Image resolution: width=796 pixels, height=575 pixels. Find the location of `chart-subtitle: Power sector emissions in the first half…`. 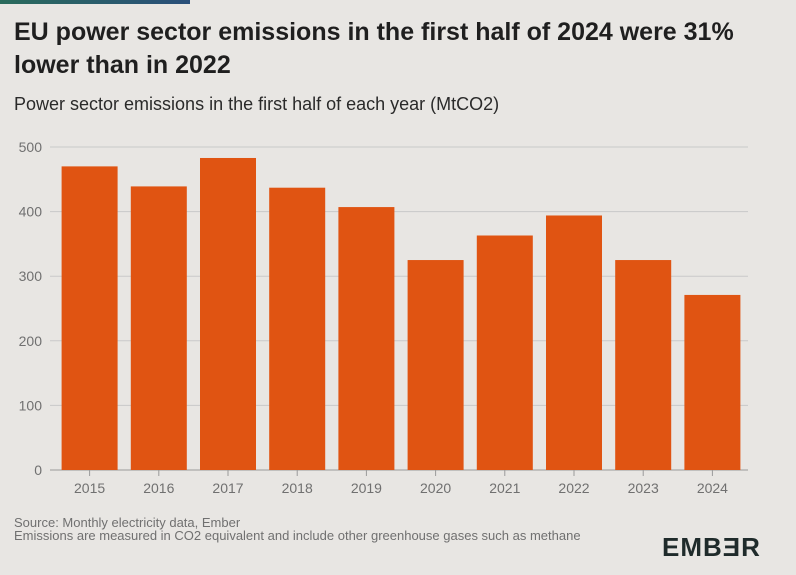

chart-subtitle: Power sector emissions in the first half… is located at coordinates (257, 104).